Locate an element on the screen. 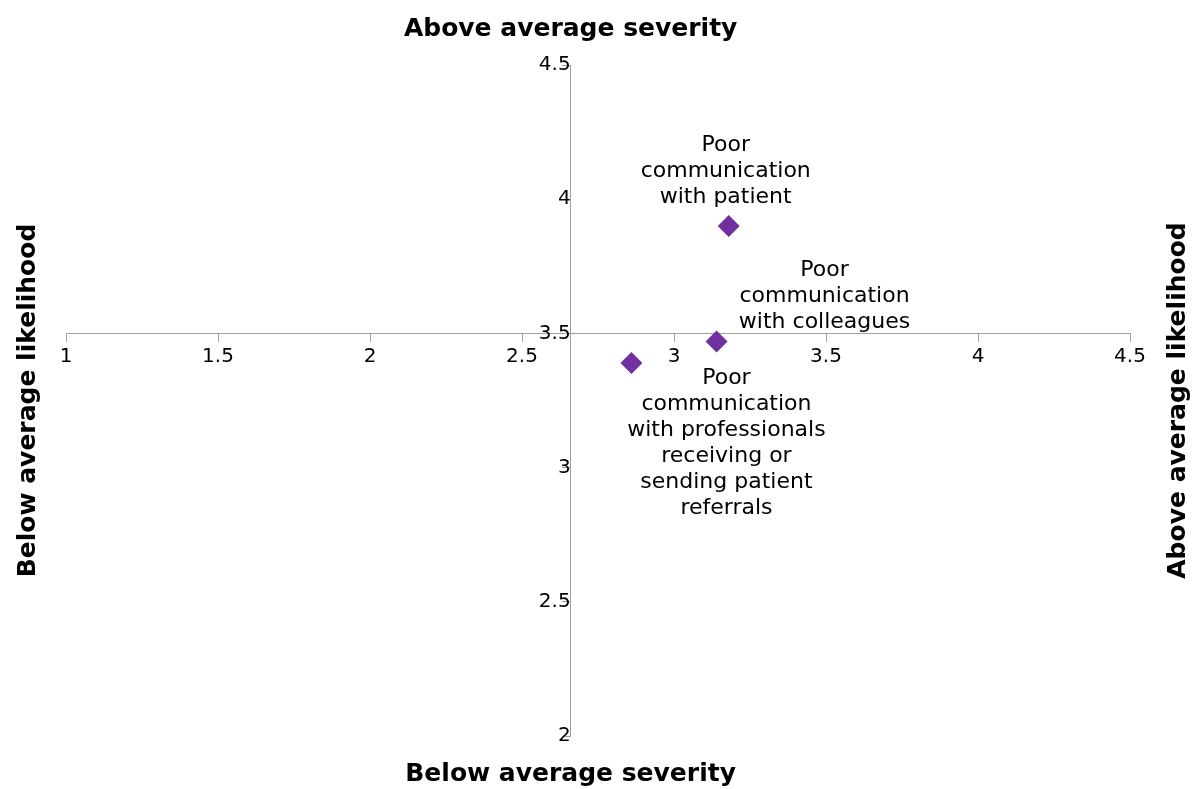 Image resolution: width=1200 pixels, height=789 pixels. y-tick-label: 3 is located at coordinates (564, 465).